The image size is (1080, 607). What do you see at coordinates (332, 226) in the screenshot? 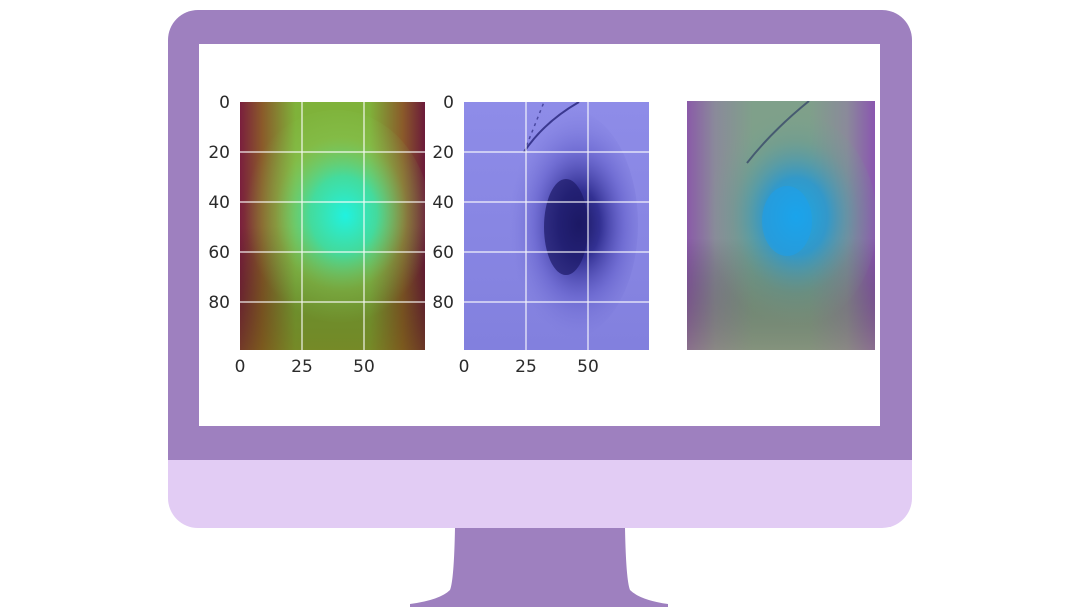
I see `heatmap-plot` at bounding box center [332, 226].